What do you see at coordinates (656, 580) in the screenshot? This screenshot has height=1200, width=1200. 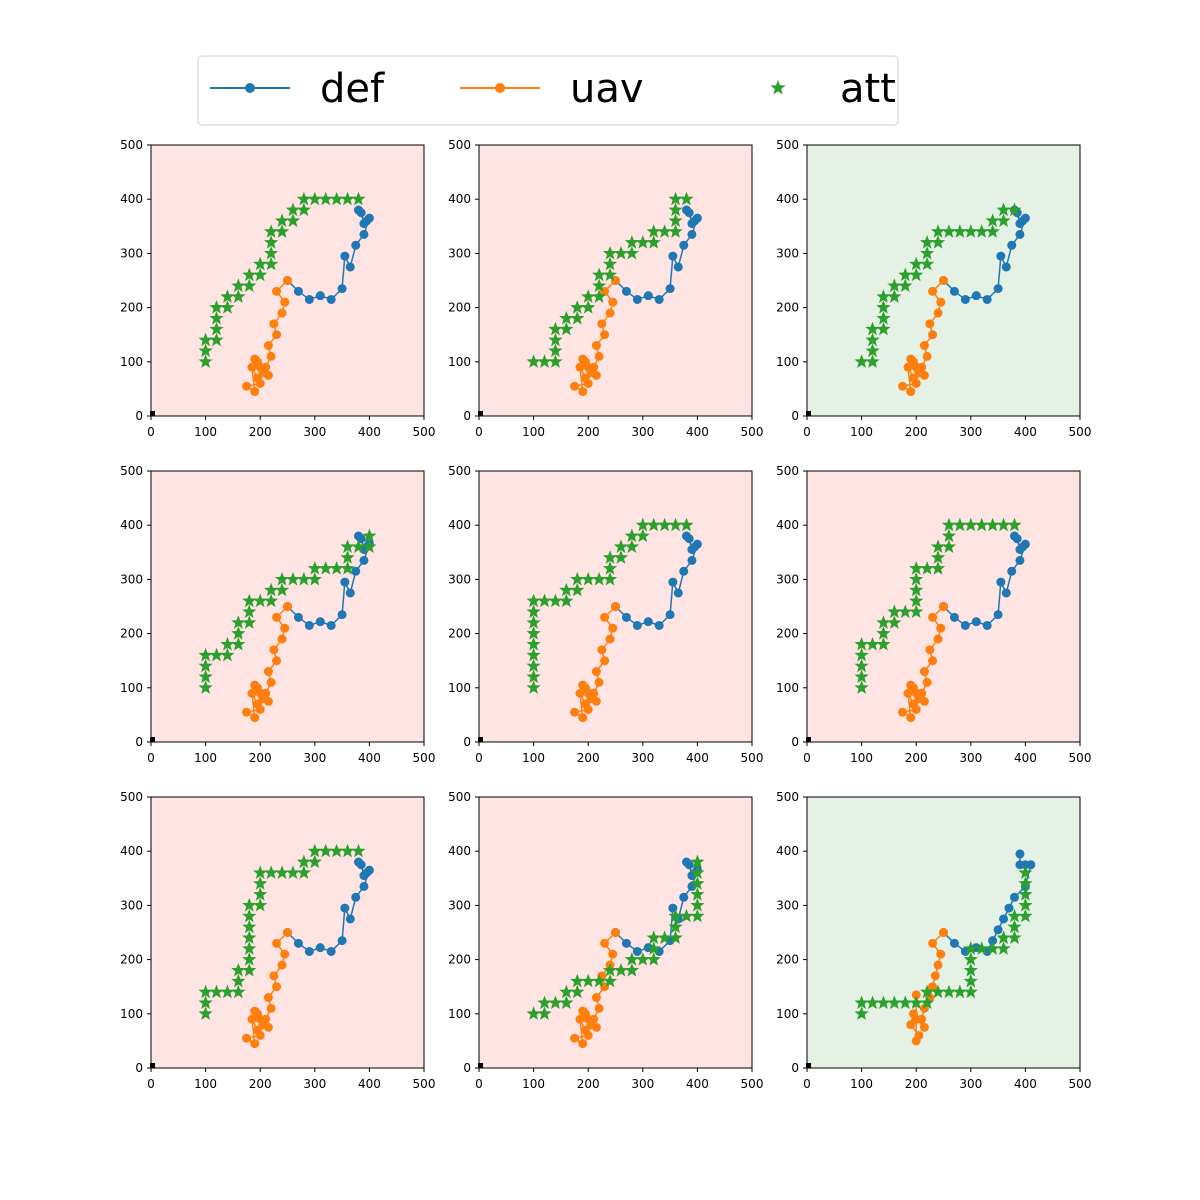 I see `series-def` at bounding box center [656, 580].